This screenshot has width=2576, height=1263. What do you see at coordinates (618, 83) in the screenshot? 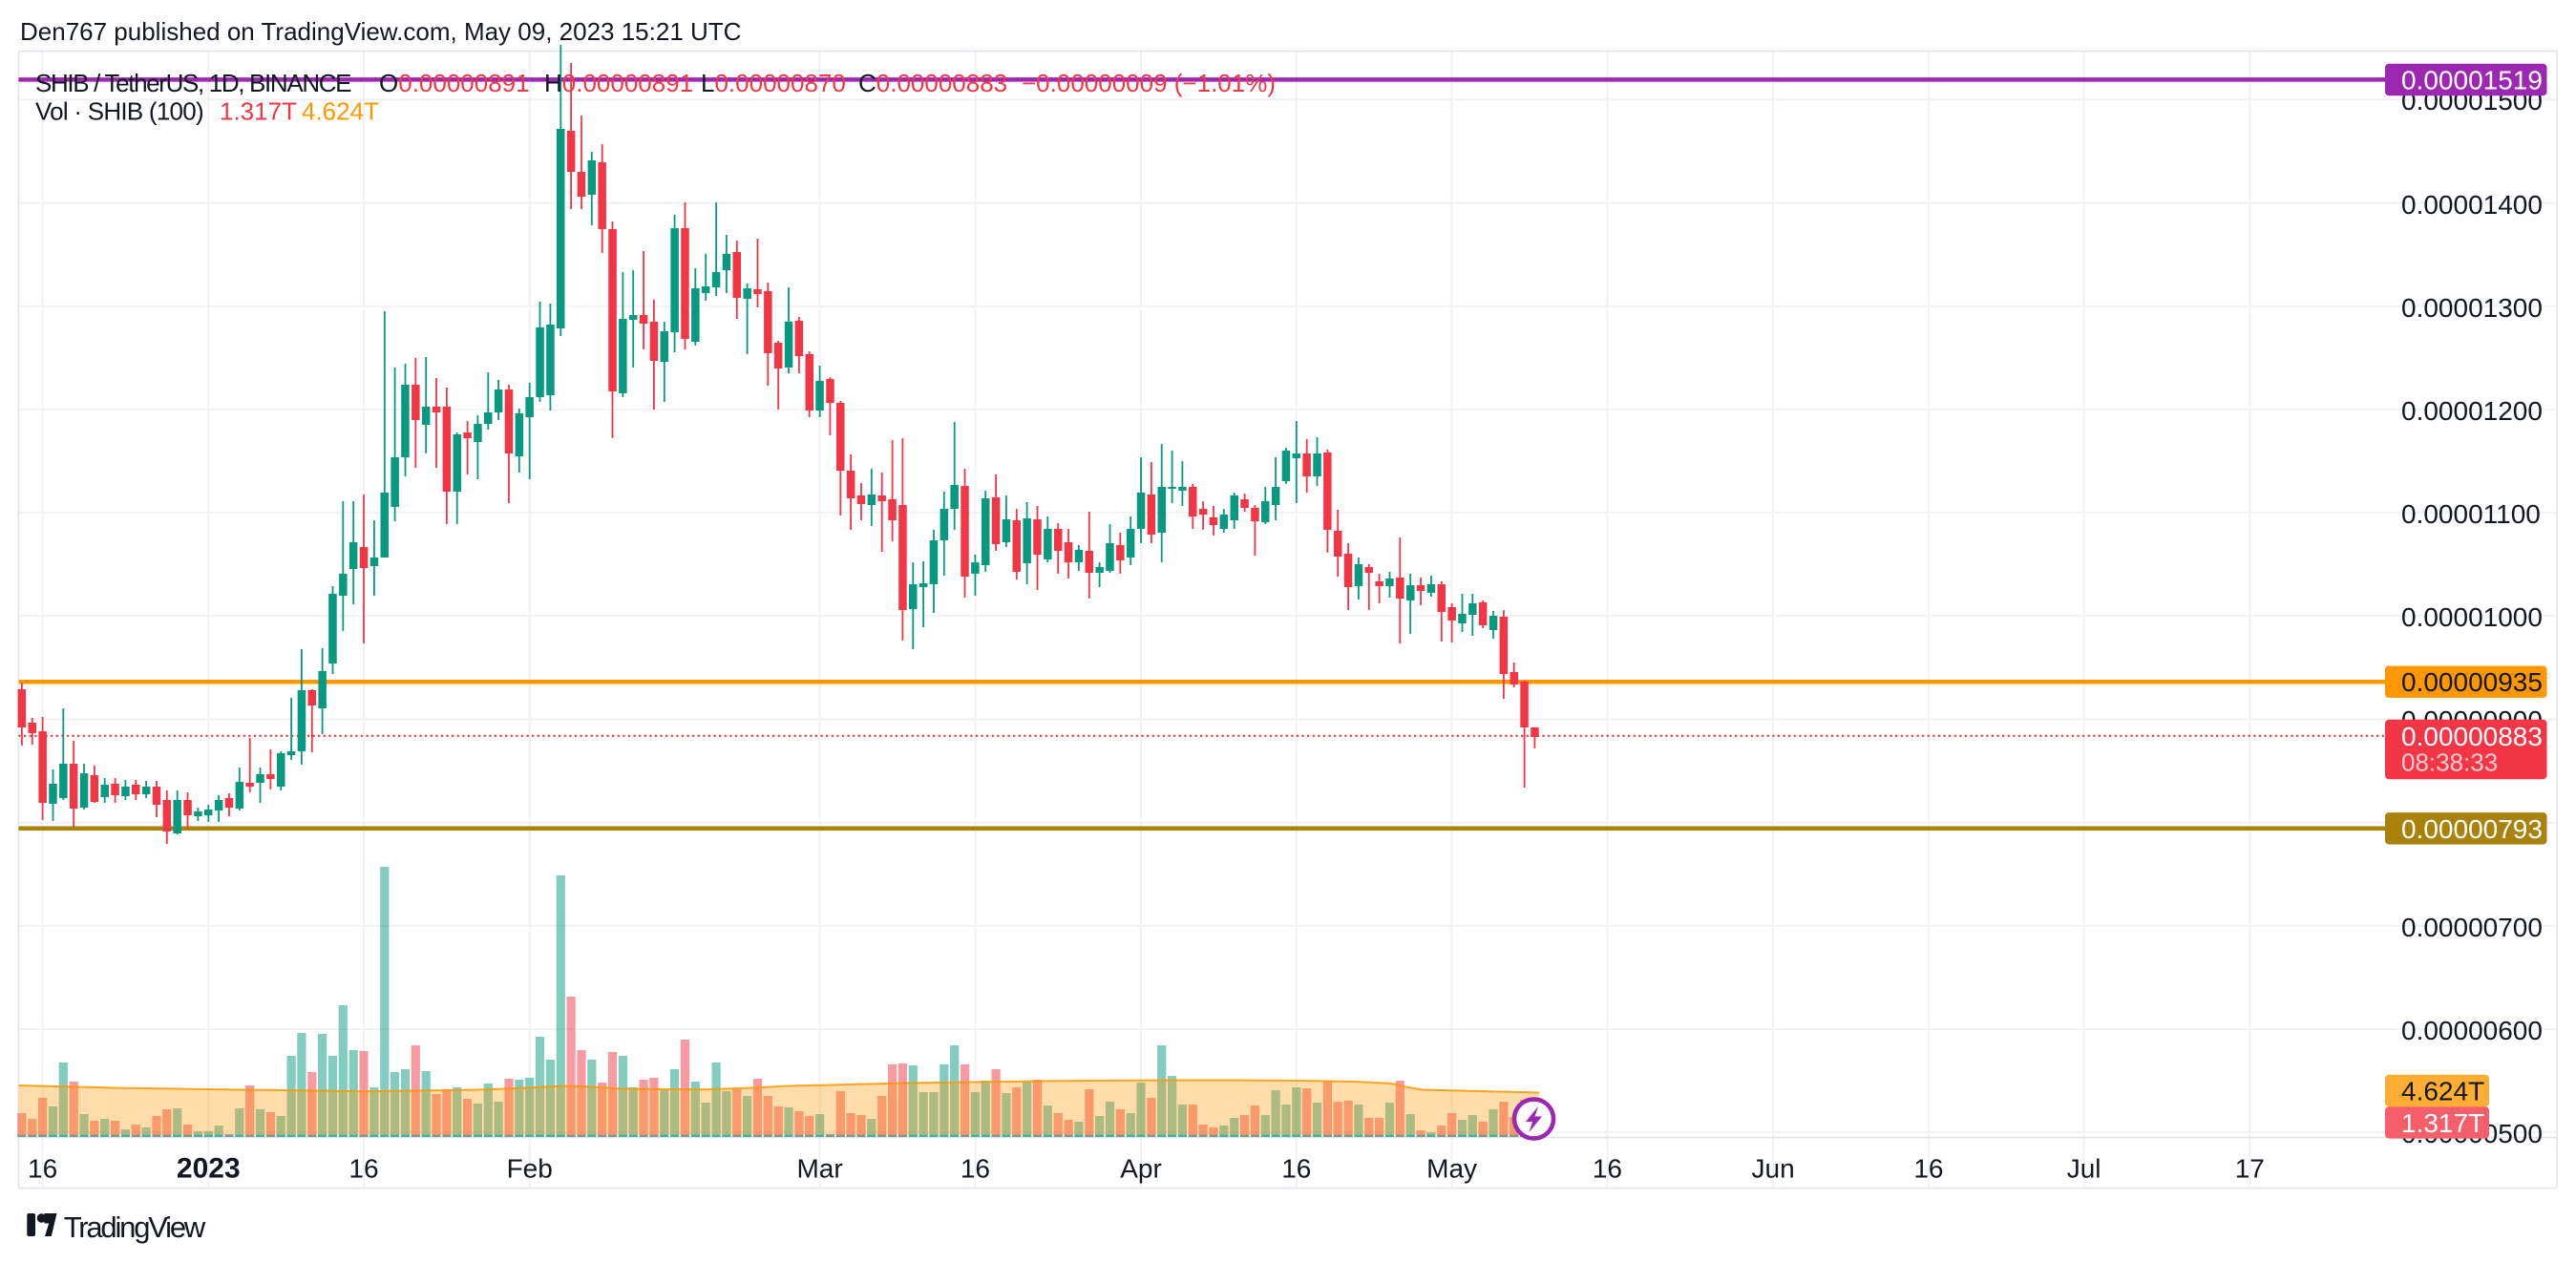
I see `svg-text: H0.00000891` at bounding box center [618, 83].